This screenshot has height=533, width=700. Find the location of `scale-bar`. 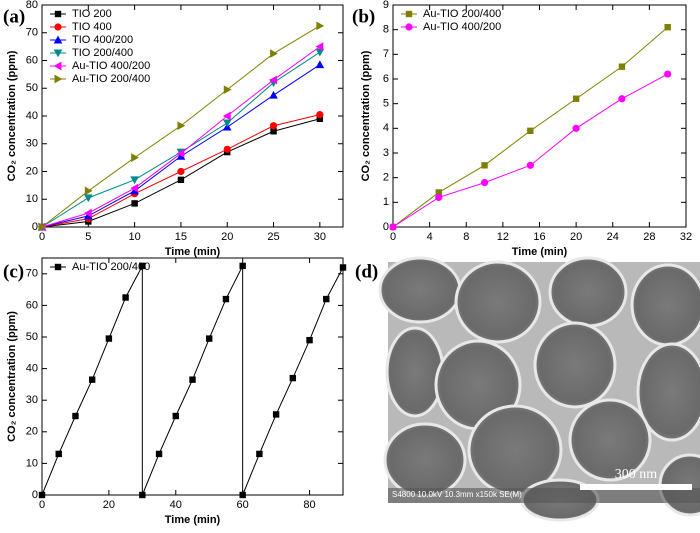

scale-bar is located at coordinates (636, 487).